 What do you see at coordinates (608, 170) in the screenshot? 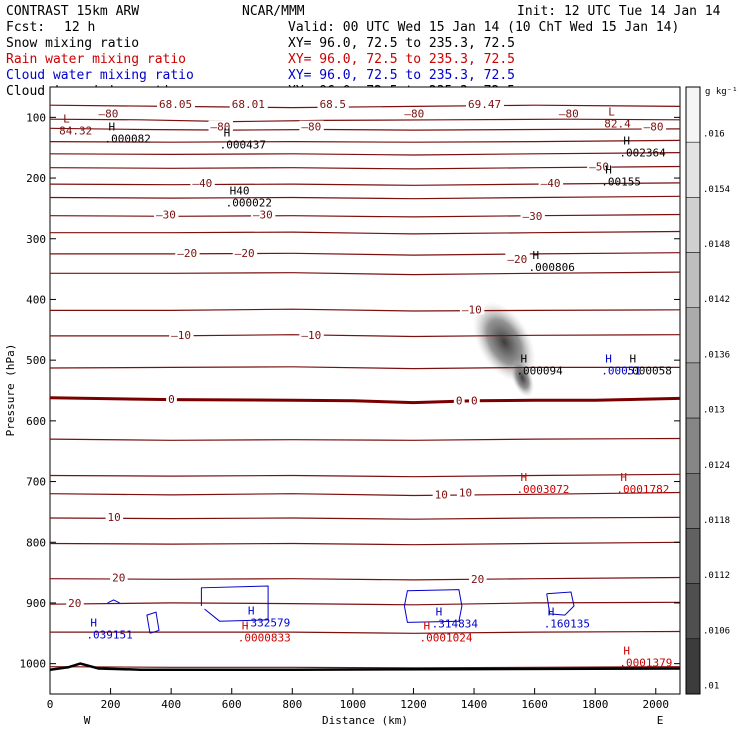
I see `extremum-mark-5: H` at bounding box center [608, 170].